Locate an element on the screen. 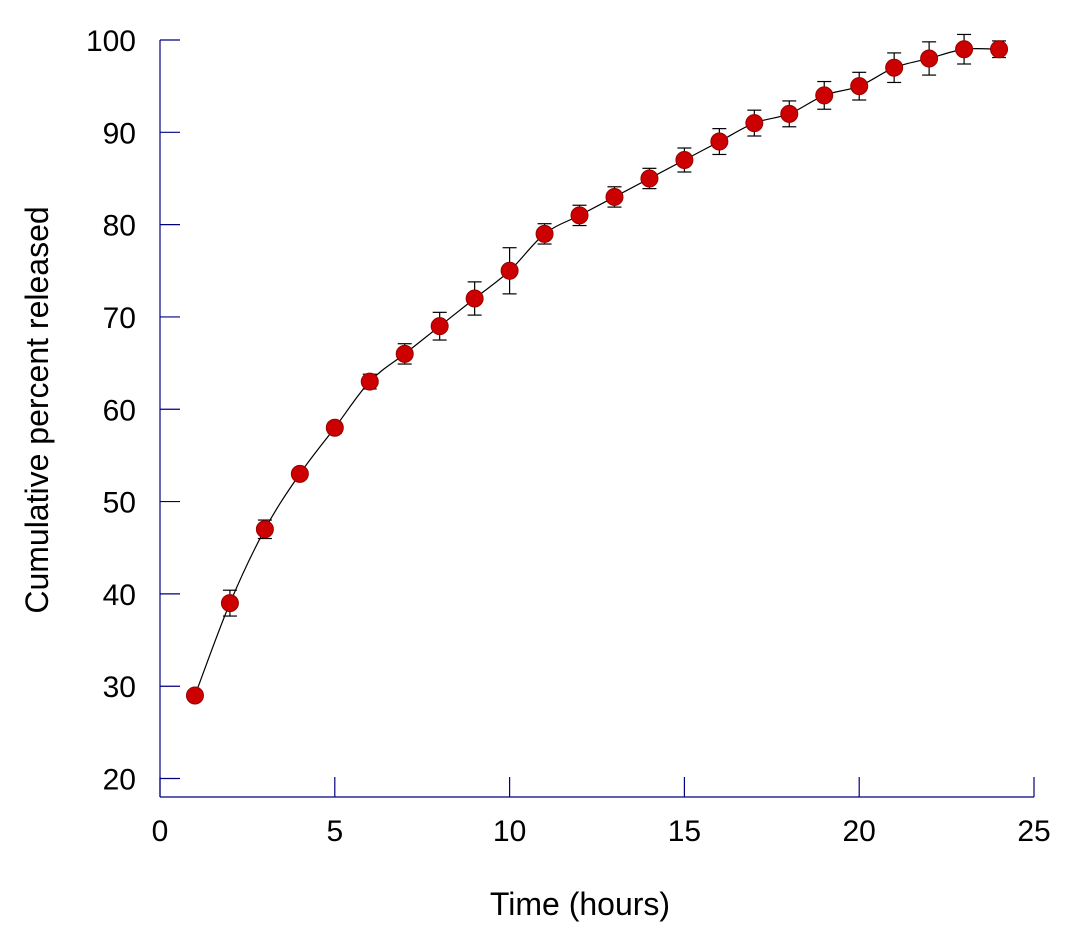  y-tick-label: 70 is located at coordinates (119, 318).